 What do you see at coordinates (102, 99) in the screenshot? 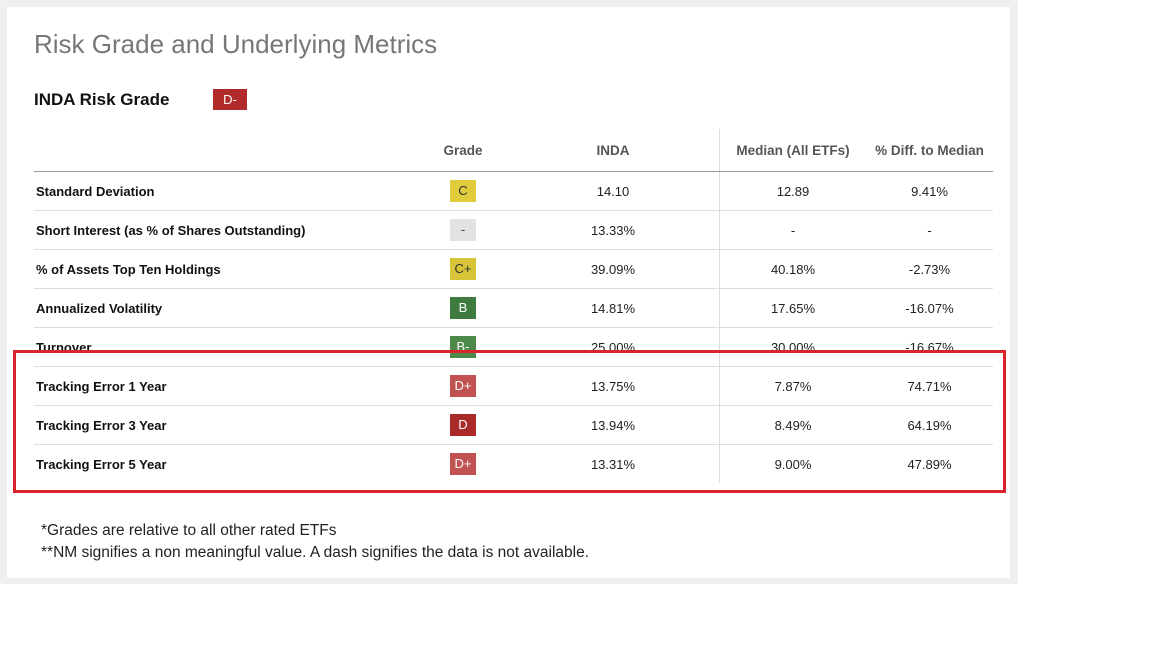
I see `risk-grade-label: INDA Risk Grade` at bounding box center [102, 99].